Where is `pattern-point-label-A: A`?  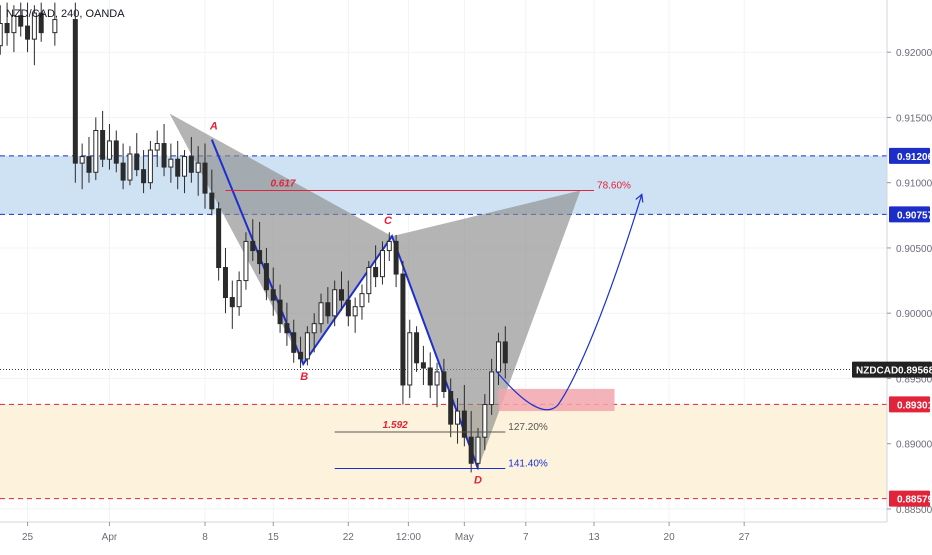 pattern-point-label-A: A is located at coordinates (213, 127).